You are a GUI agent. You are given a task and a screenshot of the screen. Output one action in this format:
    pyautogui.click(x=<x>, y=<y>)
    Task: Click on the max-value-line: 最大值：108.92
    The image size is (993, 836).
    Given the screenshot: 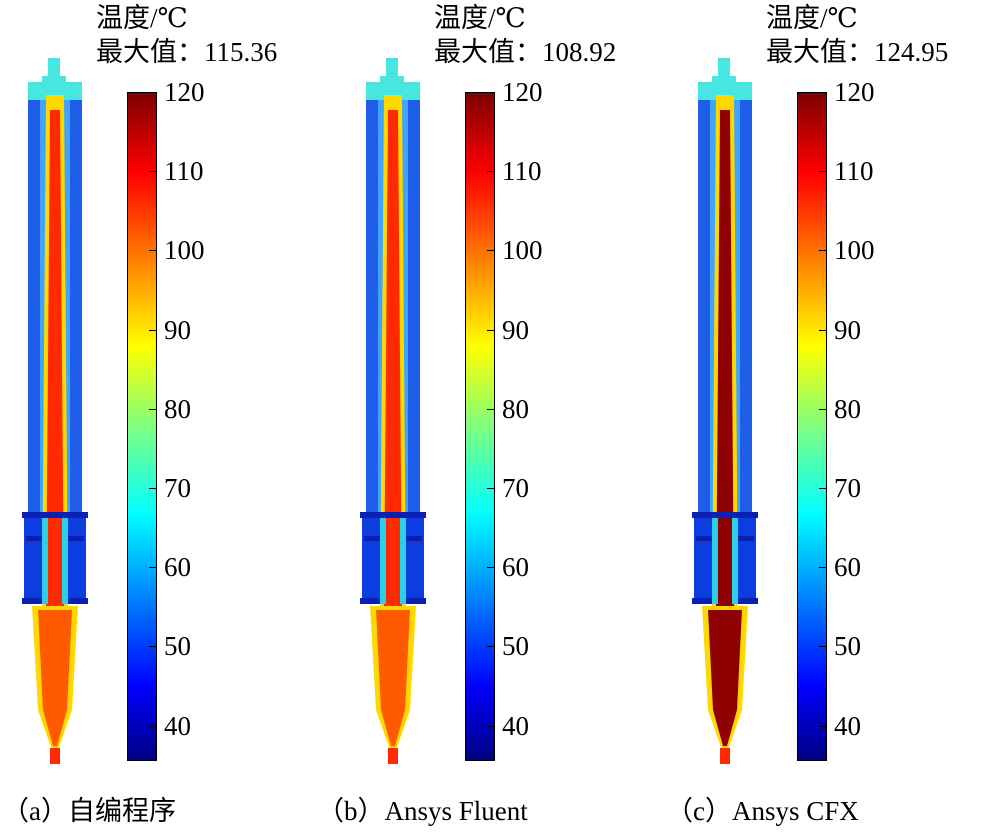 What is the action you would take?
    pyautogui.click(x=525, y=52)
    